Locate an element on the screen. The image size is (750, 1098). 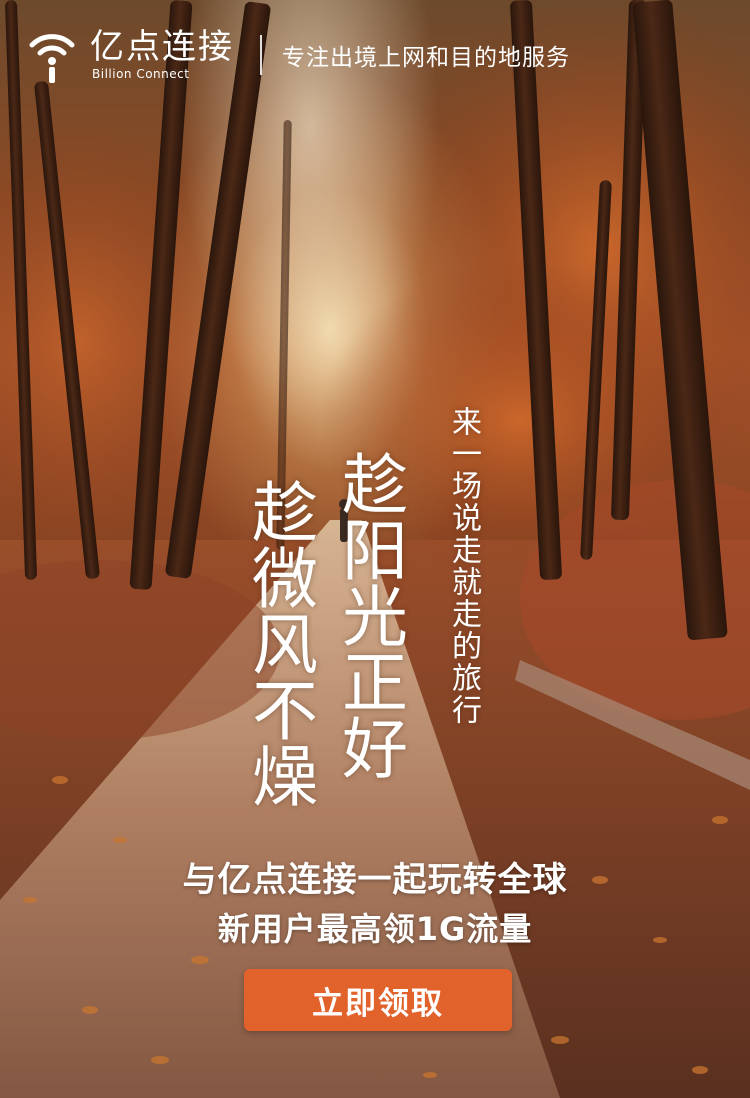
brand-name-cn: 亿点连接 is located at coordinates (162, 47).